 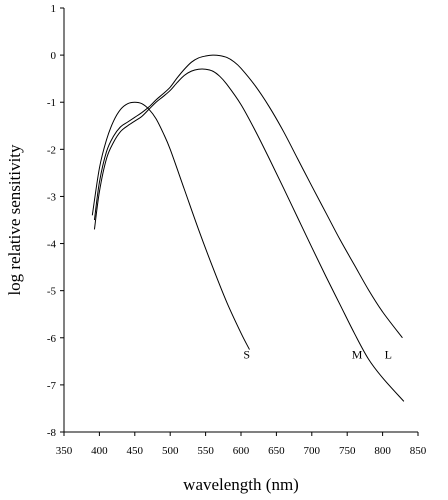 What do you see at coordinates (276, 451) in the screenshot?
I see `x-tick-label: 650` at bounding box center [276, 451].